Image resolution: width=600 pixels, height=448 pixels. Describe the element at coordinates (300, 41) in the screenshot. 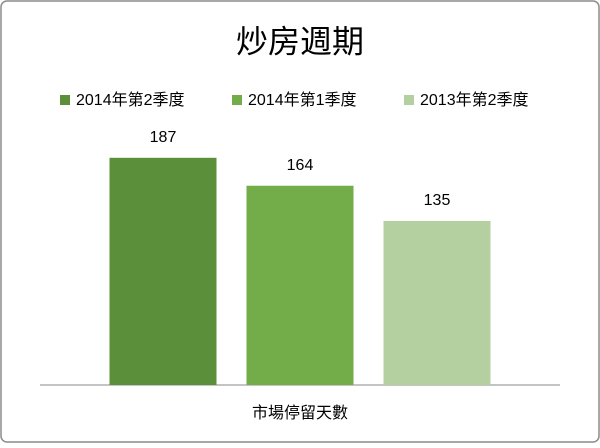

I see `chart-title: 炒房週期` at that location.